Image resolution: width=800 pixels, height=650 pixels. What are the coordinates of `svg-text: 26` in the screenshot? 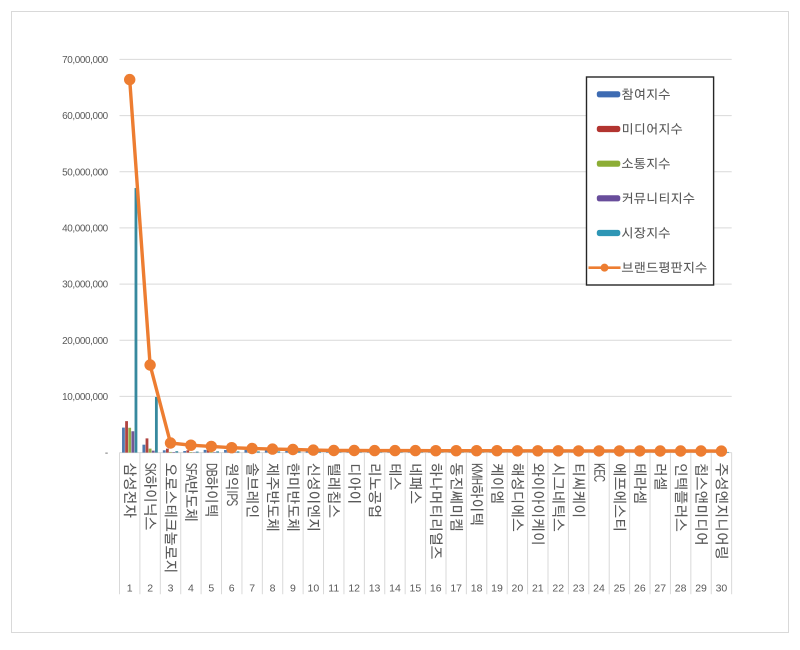 It's located at (640, 589).